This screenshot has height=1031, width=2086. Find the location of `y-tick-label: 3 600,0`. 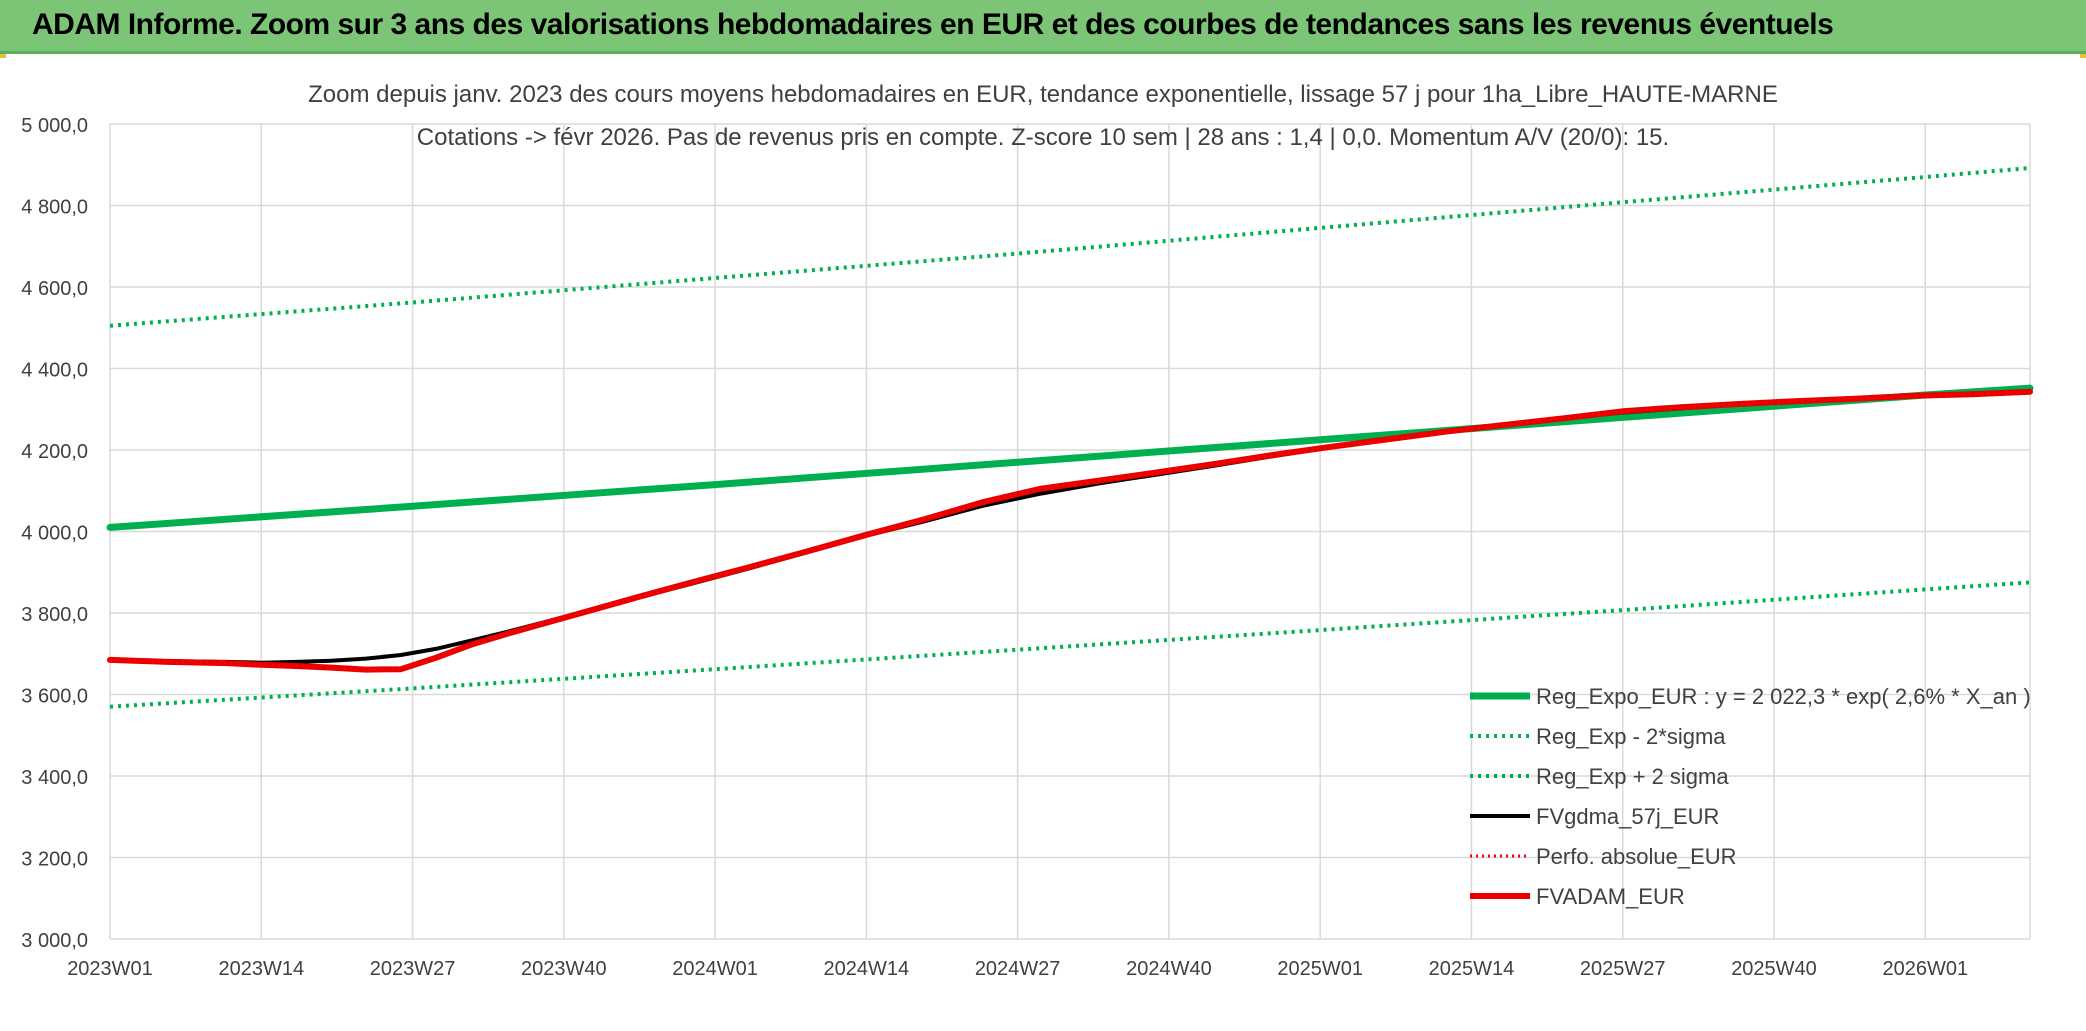

y-tick-label: 3 600,0 is located at coordinates (54, 697).